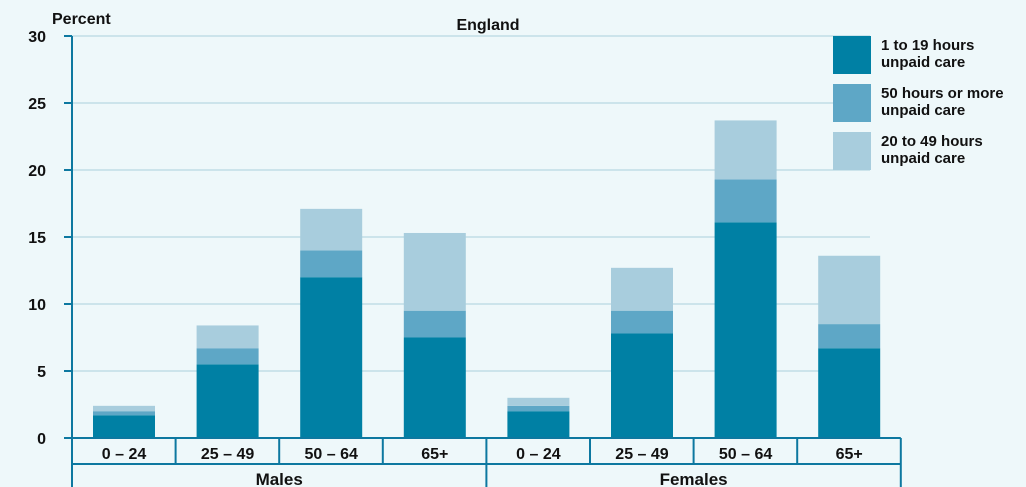 This screenshot has height=487, width=1026. What do you see at coordinates (41, 439) in the screenshot?
I see `y-tick-label: 0` at bounding box center [41, 439].